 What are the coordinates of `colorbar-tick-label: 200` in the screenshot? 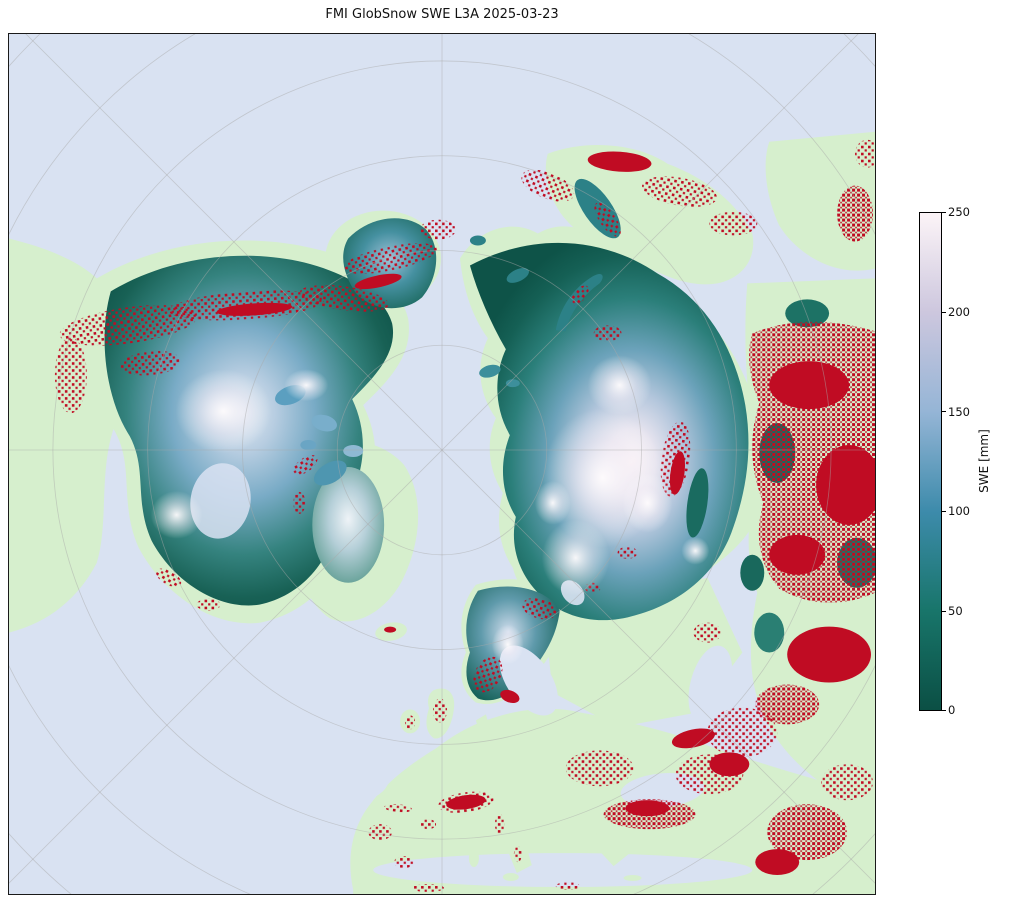 It's located at (959, 312).